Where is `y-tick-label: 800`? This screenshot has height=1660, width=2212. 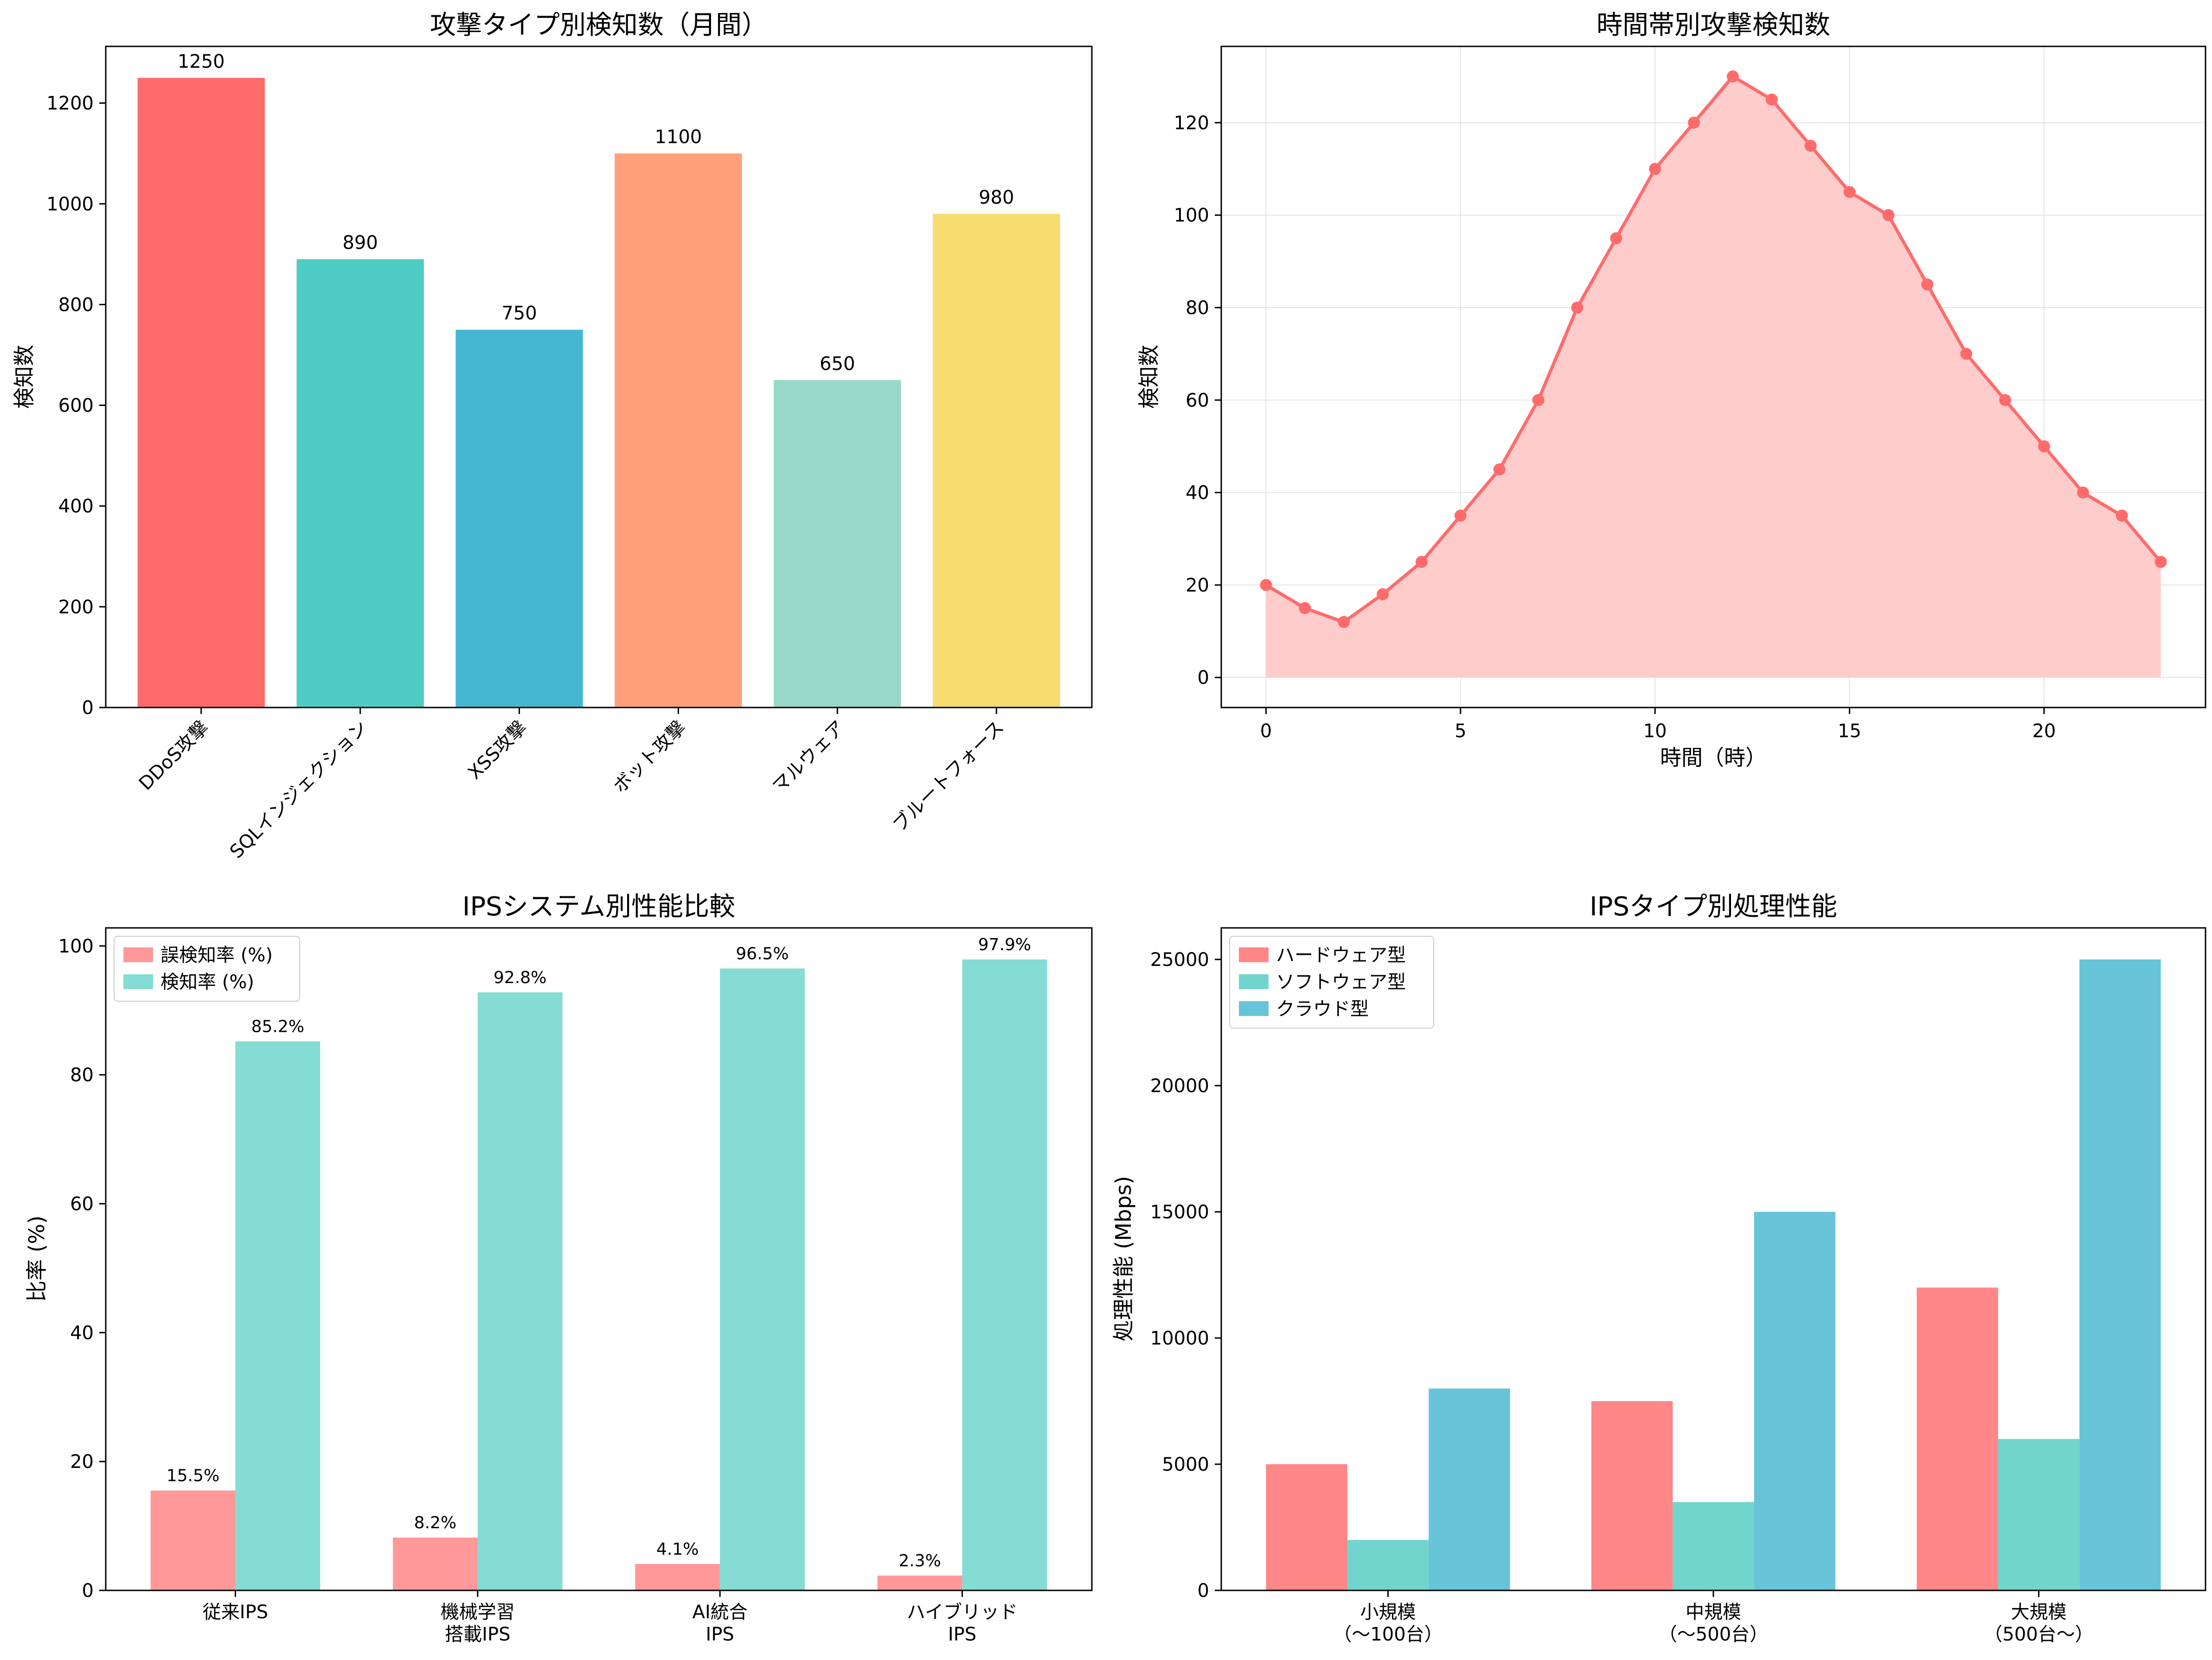
y-tick-label: 800 is located at coordinates (76, 304).